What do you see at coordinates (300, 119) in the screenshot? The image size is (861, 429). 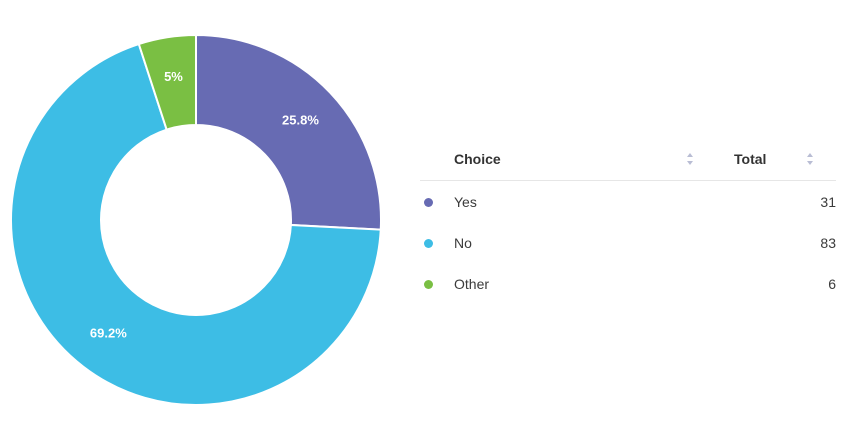 I see `slice-label-yes: 25.8%` at bounding box center [300, 119].